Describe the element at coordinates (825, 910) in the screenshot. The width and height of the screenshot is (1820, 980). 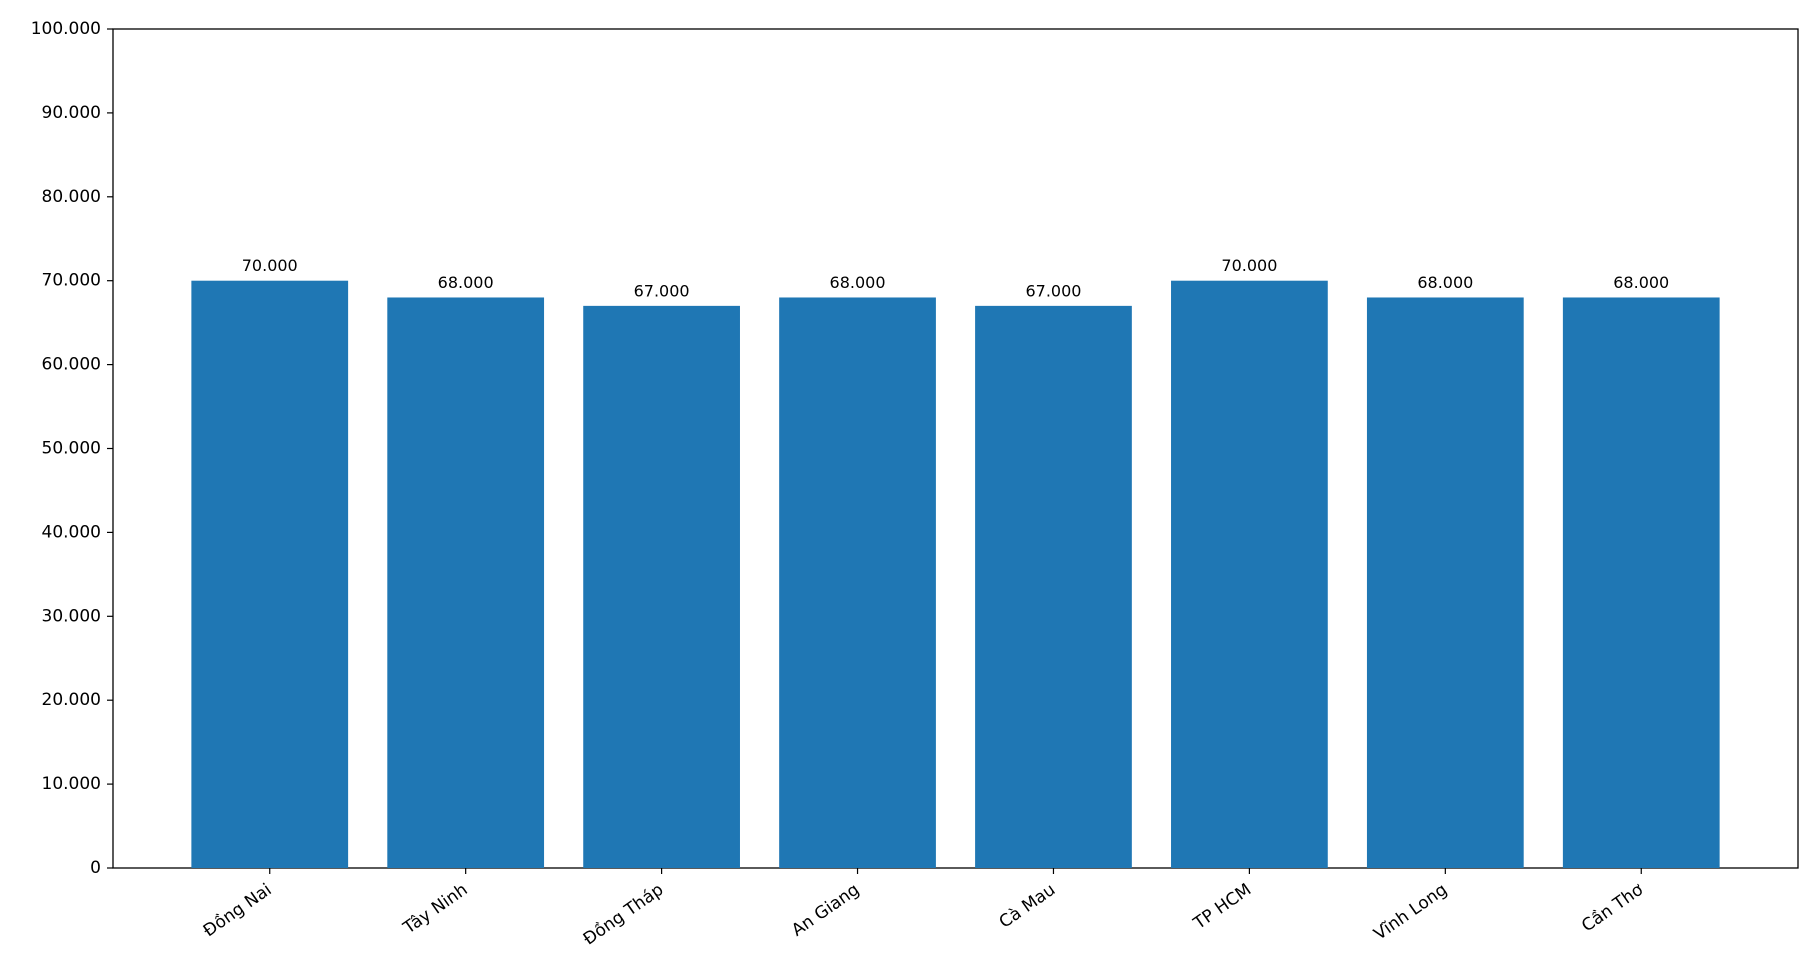
I see `x-tick-label: An Giang` at that location.